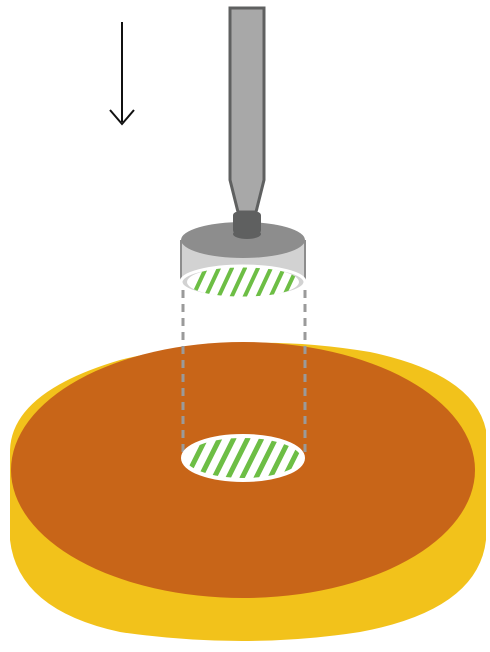  What do you see at coordinates (247, 110) in the screenshot?
I see `rod` at bounding box center [247, 110].